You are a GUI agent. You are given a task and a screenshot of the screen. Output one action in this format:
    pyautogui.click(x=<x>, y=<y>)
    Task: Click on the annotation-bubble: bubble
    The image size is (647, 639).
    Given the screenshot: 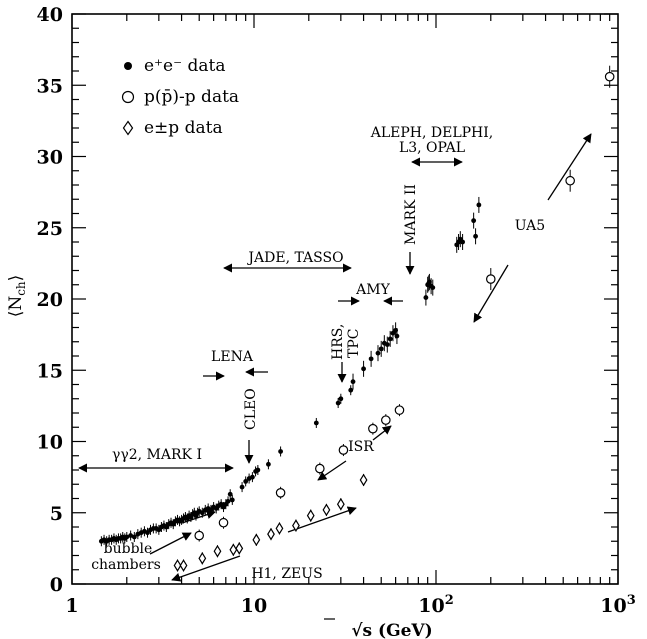 What is the action you would take?
    pyautogui.click(x=128, y=549)
    